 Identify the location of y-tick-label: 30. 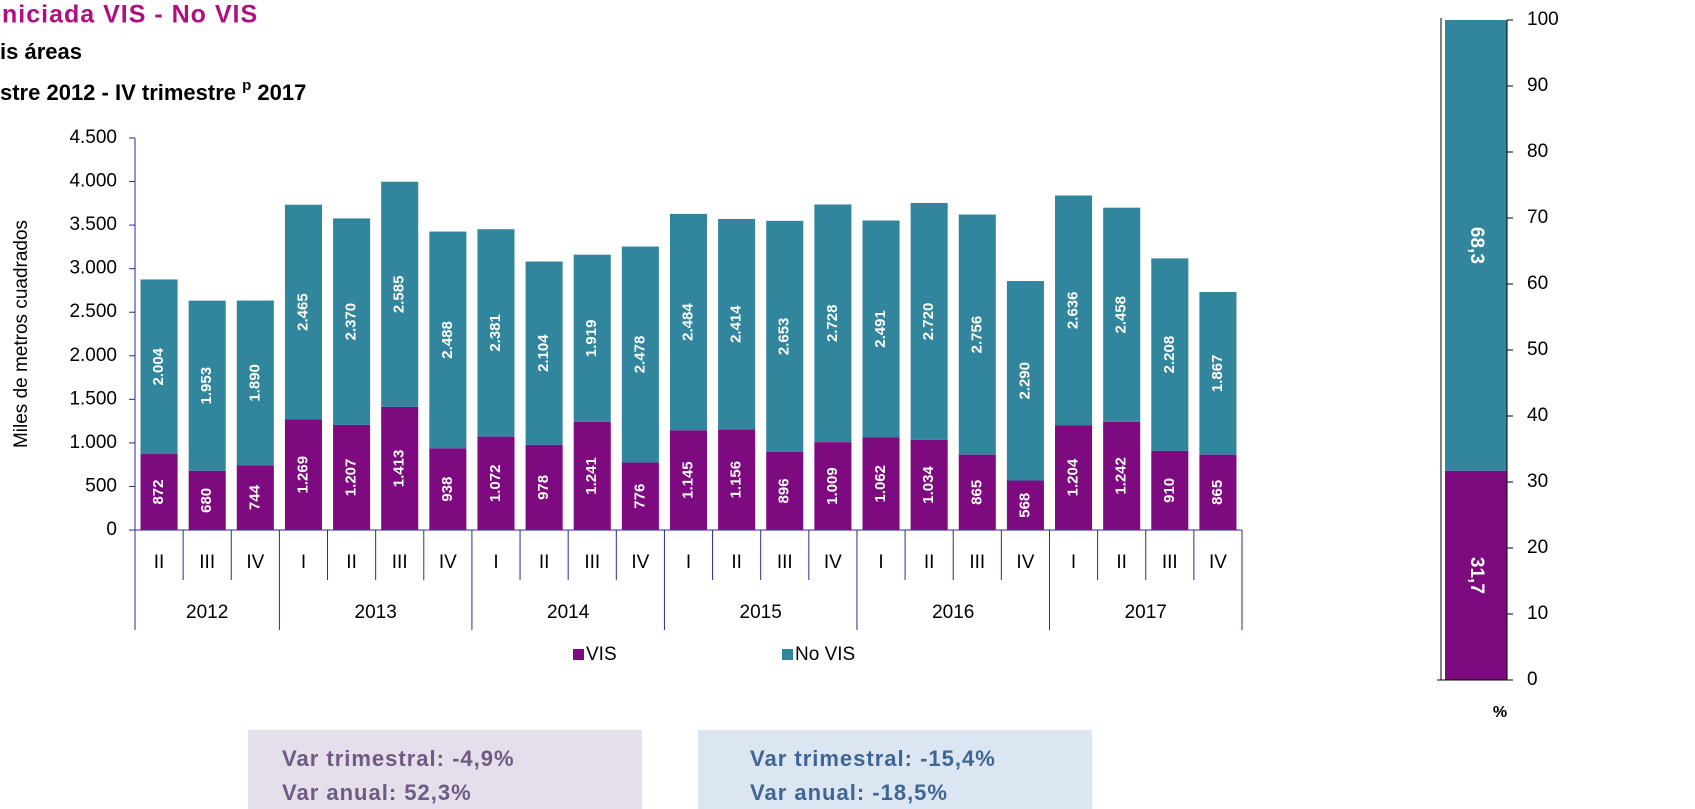
(1537, 481).